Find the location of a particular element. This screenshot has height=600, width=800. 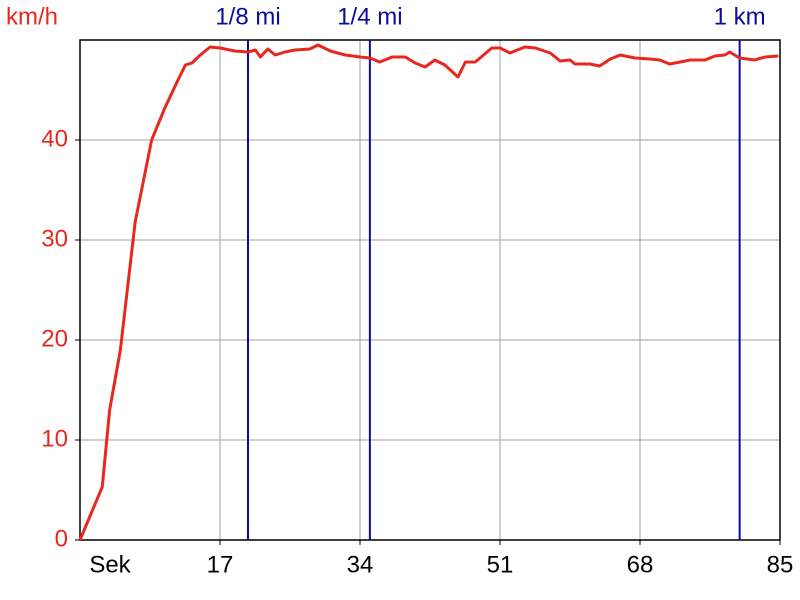

x-axis-label: Sek is located at coordinates (110, 564).